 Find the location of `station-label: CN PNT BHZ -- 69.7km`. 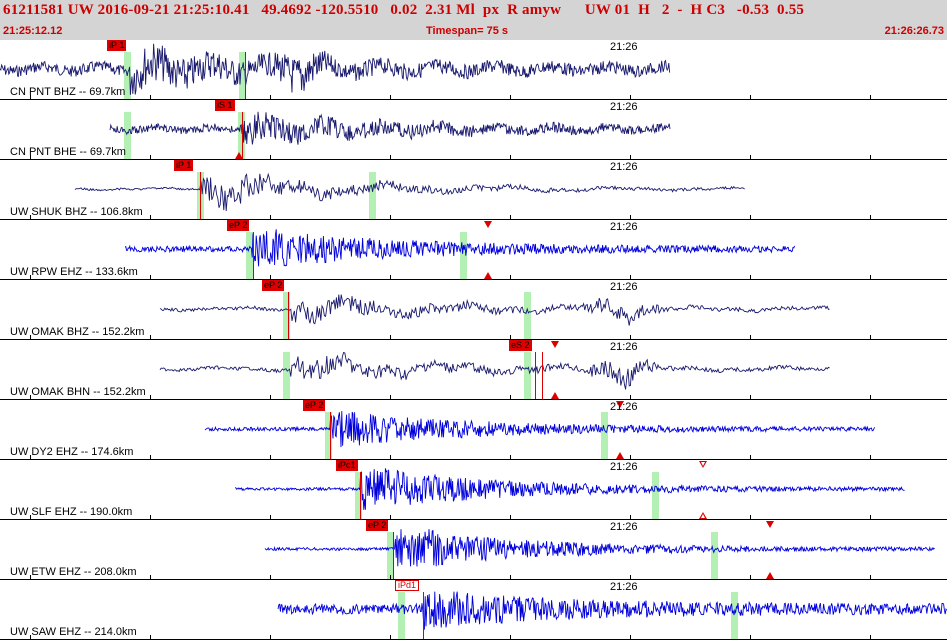

station-label: CN PNT BHZ -- 69.7km is located at coordinates (68, 92).